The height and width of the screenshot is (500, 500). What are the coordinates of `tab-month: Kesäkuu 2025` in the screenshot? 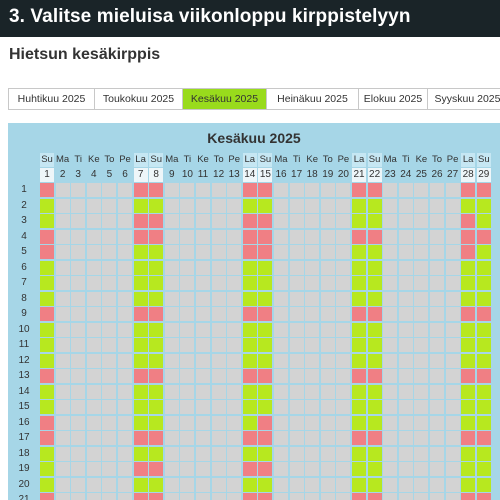 It's located at (225, 99).